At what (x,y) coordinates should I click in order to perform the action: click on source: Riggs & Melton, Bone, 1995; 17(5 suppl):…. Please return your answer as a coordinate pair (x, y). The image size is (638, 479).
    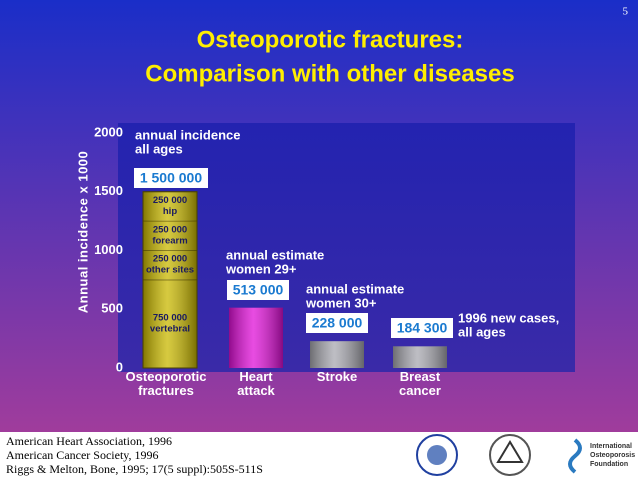
    Looking at the image, I should click on (134, 469).